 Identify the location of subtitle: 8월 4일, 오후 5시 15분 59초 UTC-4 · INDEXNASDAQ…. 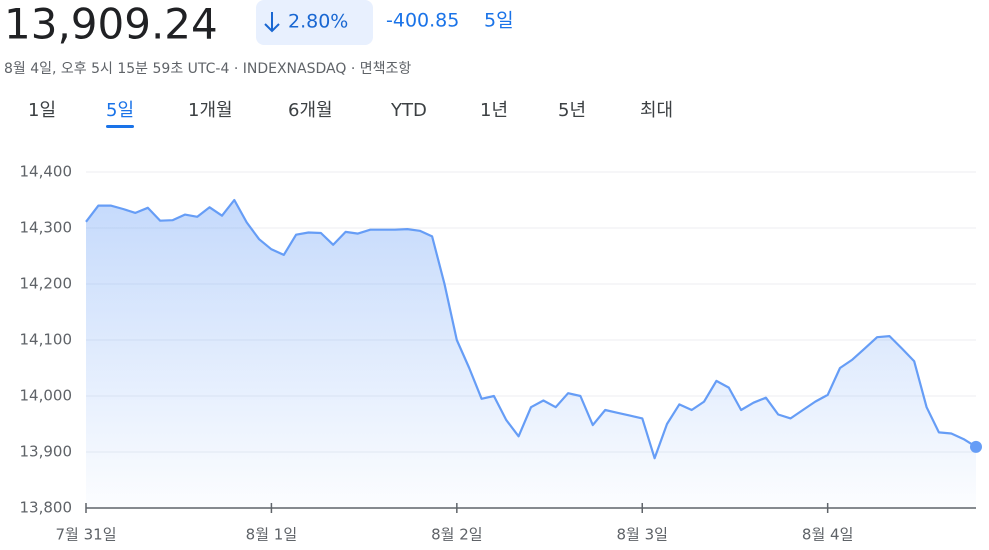
(207, 69).